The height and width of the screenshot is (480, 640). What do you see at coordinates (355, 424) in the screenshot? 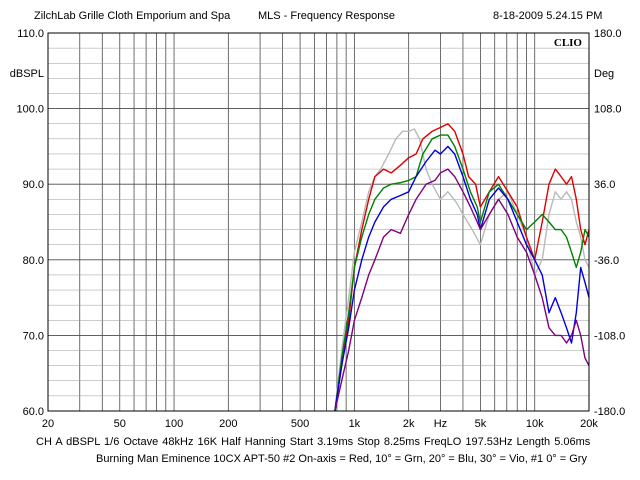
I see `x-tick-label: 1k` at bounding box center [355, 424].